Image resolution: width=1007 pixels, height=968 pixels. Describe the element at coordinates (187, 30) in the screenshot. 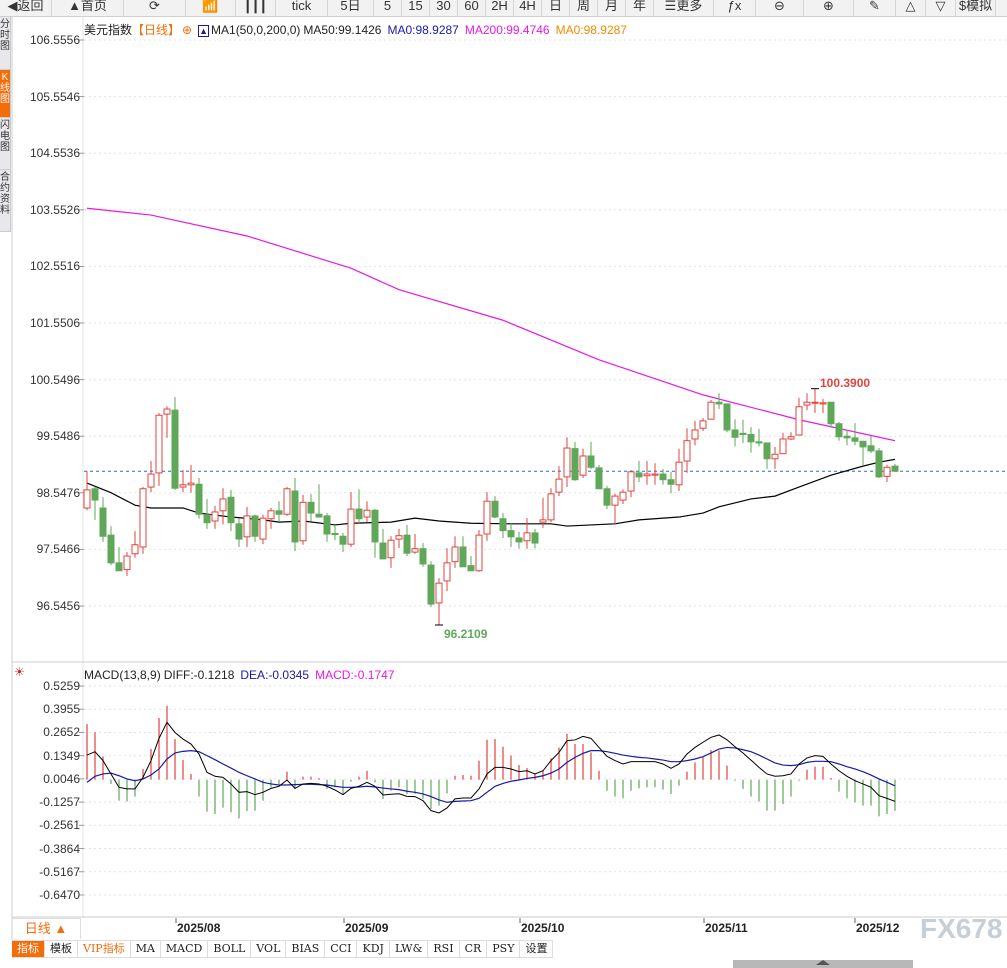

I see `settings-icon: ⊕` at that location.